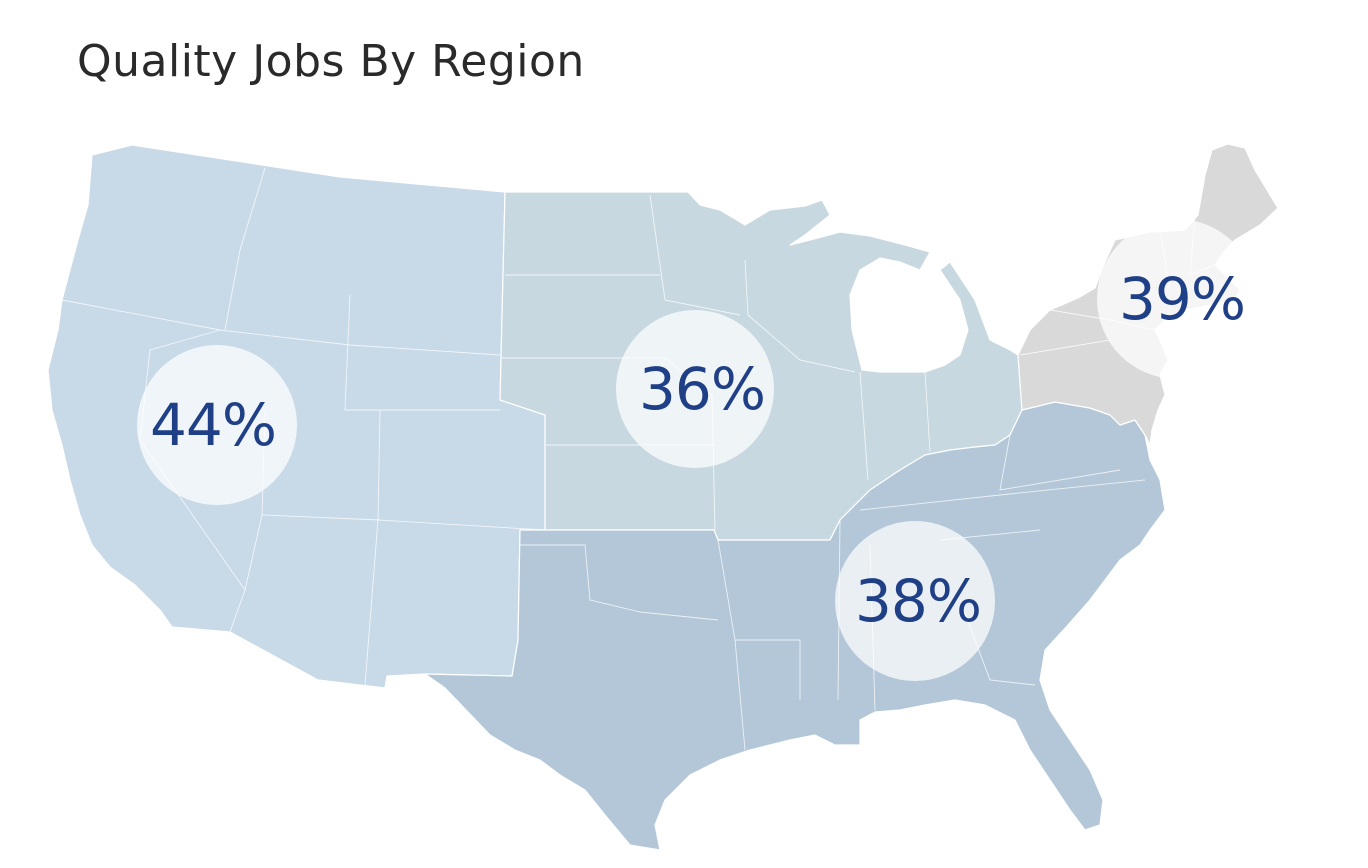  I want to click on value-northeast: 39%, so click(1182, 299).